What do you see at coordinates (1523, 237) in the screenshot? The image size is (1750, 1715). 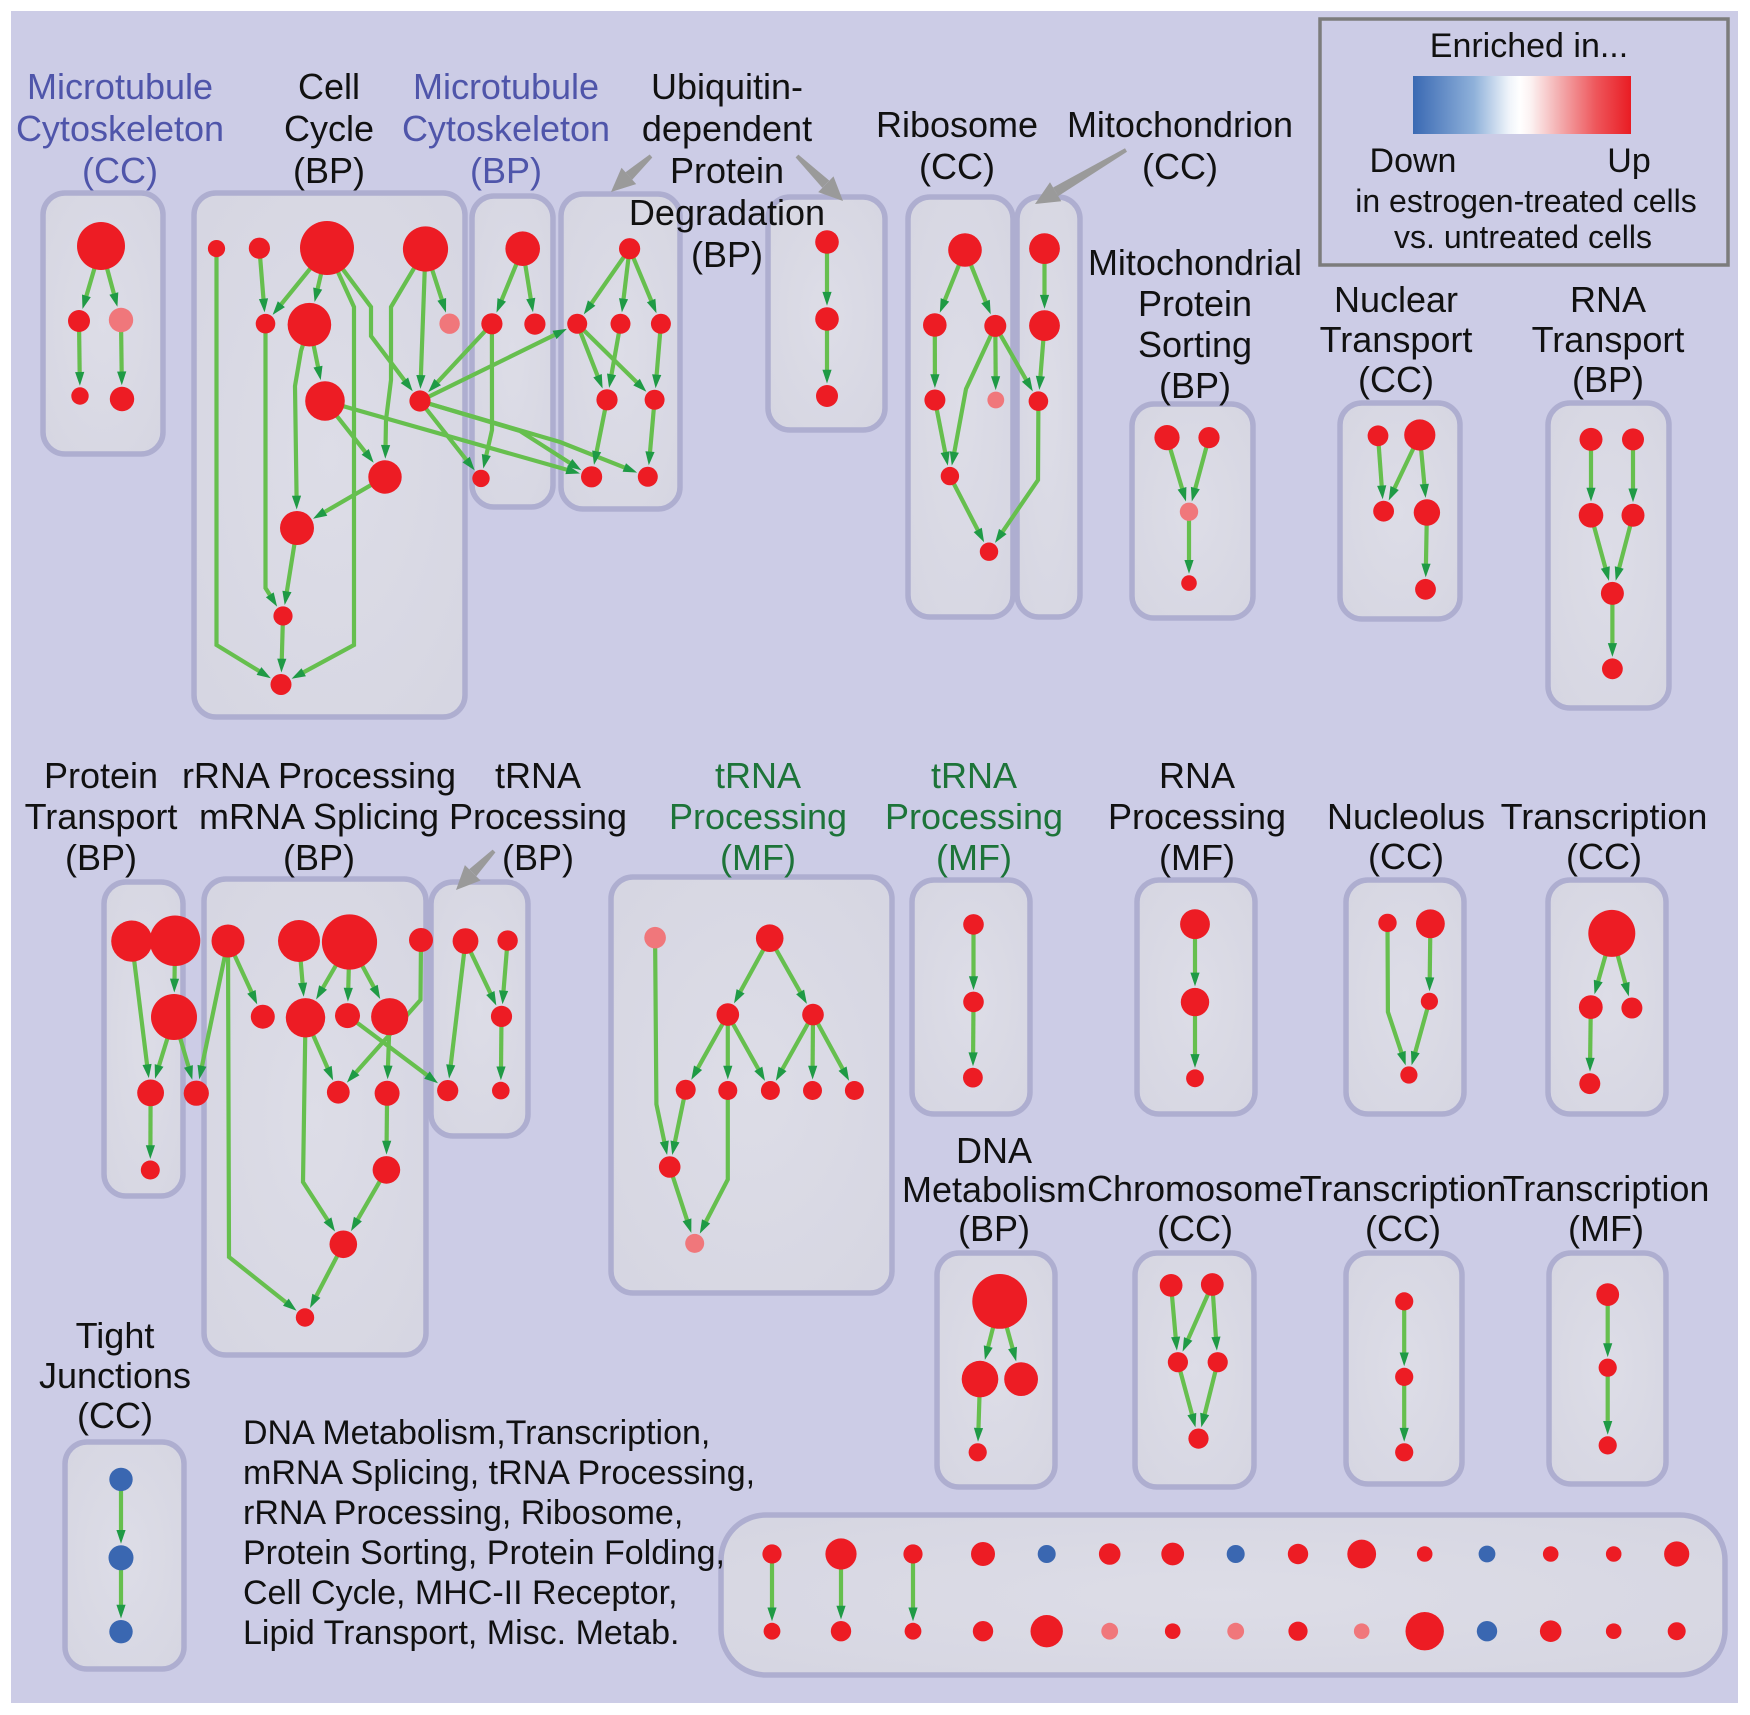 I see `svg-text: vs. untreated cells` at bounding box center [1523, 237].